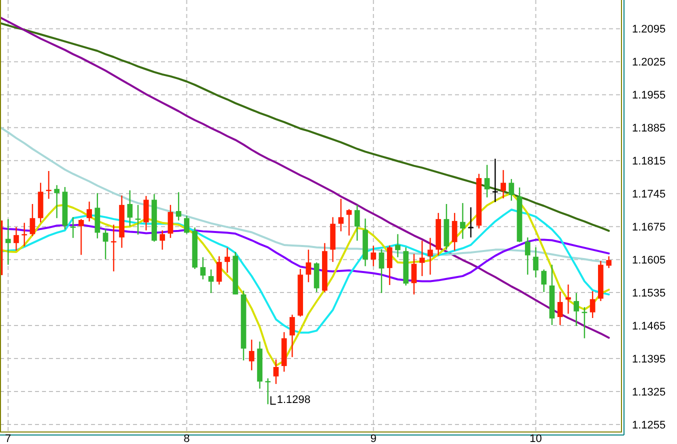 Image resolution: width=677 pixels, height=444 pixels. I want to click on x-tick-label: 7, so click(8, 438).